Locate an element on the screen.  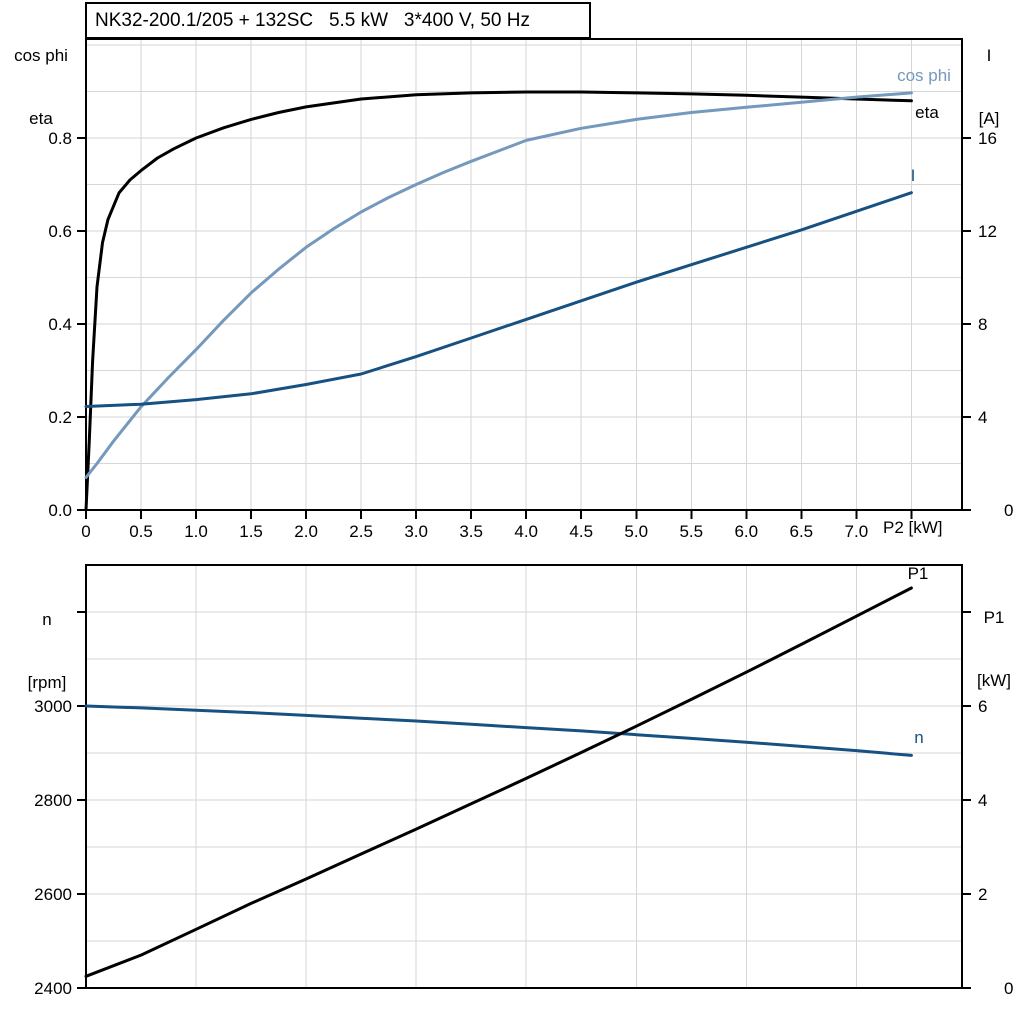
x-axis-tick-label: 3.0 is located at coordinates (416, 531).